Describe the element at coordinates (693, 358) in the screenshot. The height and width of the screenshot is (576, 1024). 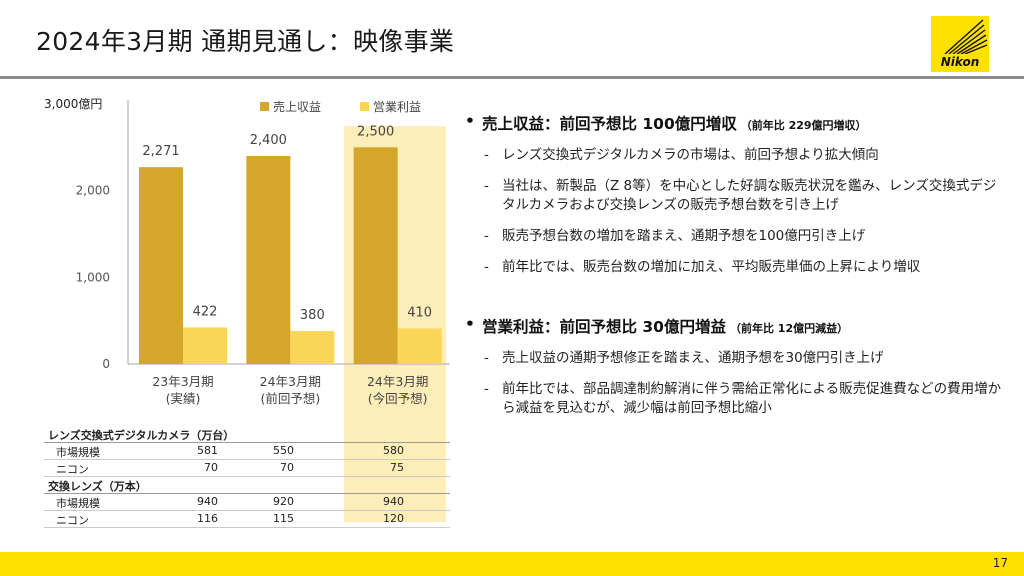
I see `bullet-item-text: 売上収益の通期予想修正を踏まえ、通期予想を30億円引き上げ` at that location.